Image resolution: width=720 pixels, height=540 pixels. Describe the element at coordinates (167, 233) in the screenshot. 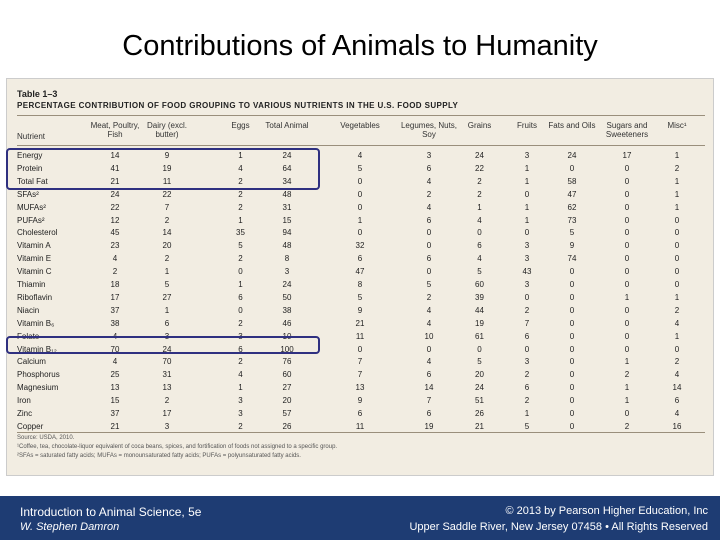

I see `table-cell: 14` at that location.